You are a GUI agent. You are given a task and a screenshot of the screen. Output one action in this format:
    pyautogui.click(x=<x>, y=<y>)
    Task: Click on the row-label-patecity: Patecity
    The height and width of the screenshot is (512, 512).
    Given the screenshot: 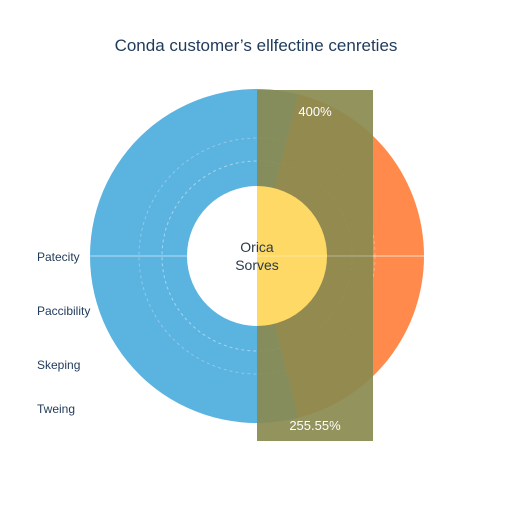 What is the action you would take?
    pyautogui.click(x=58, y=257)
    